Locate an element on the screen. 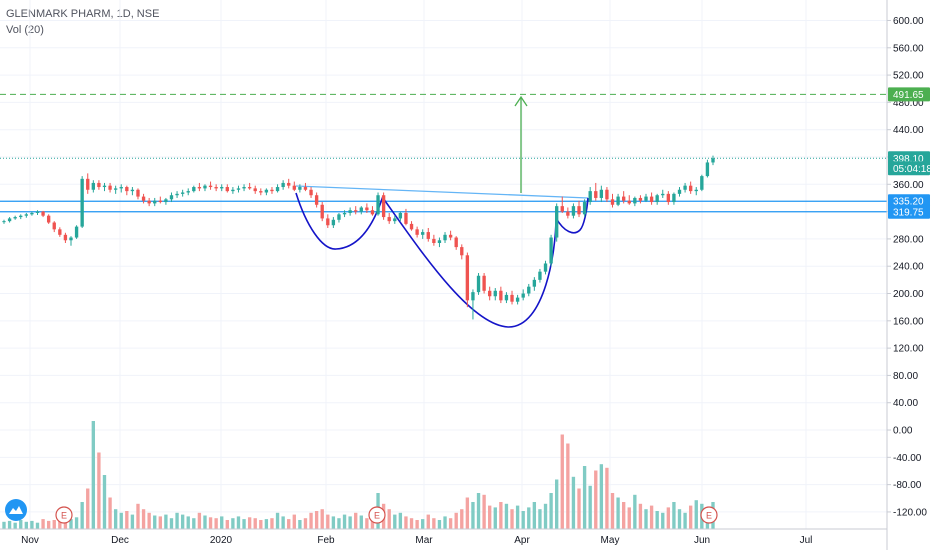  time-tick-label: Jun is located at coordinates (702, 540).